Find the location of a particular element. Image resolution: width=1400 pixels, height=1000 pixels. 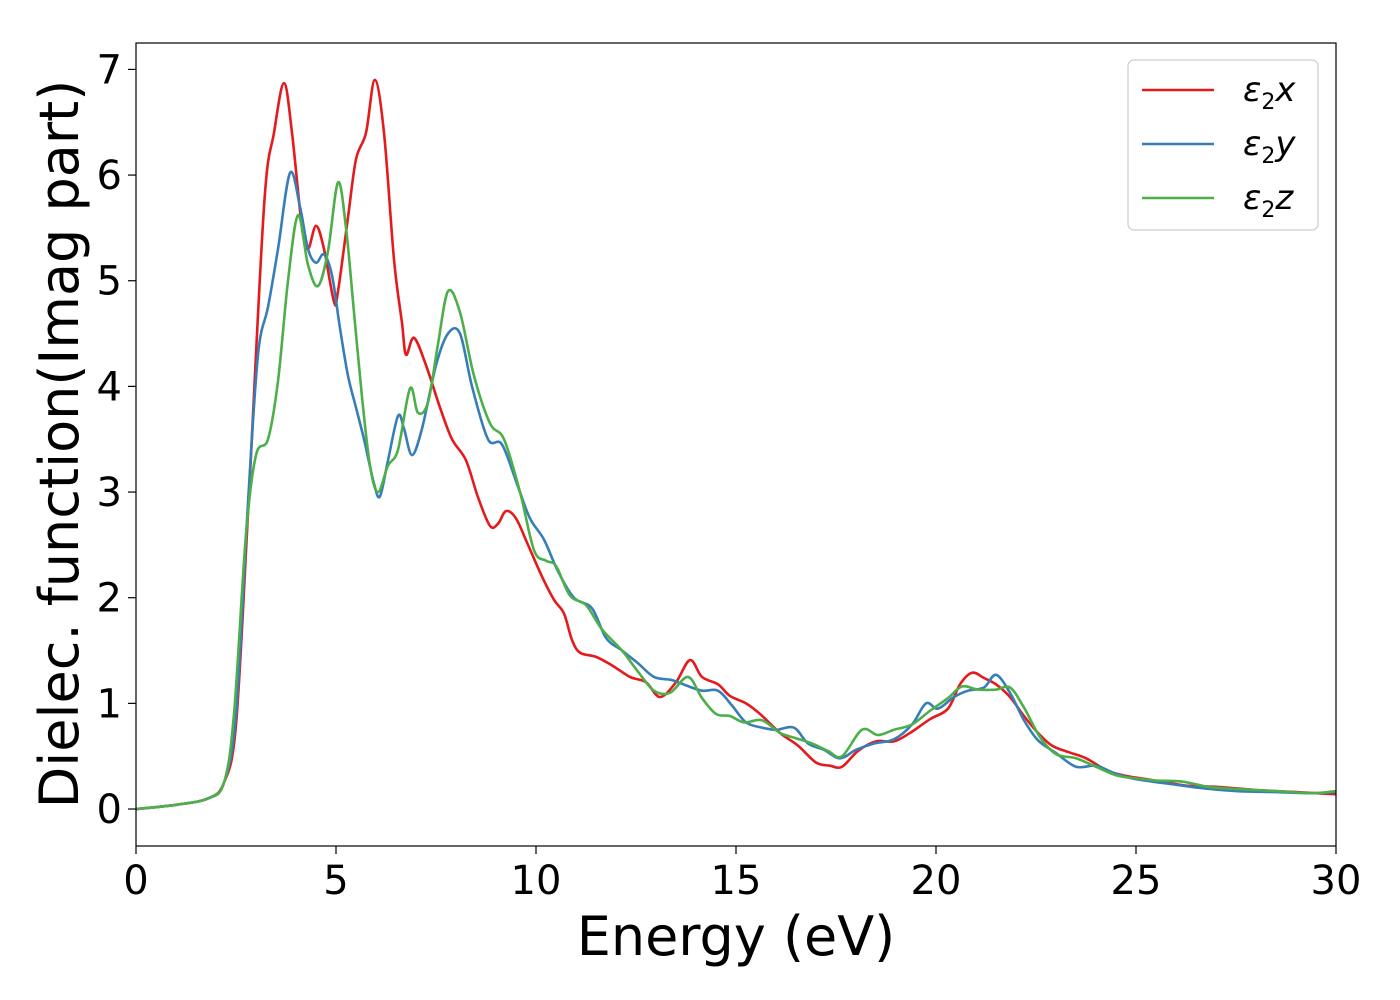

legend-label: ε2x is located at coordinates (1269, 92).